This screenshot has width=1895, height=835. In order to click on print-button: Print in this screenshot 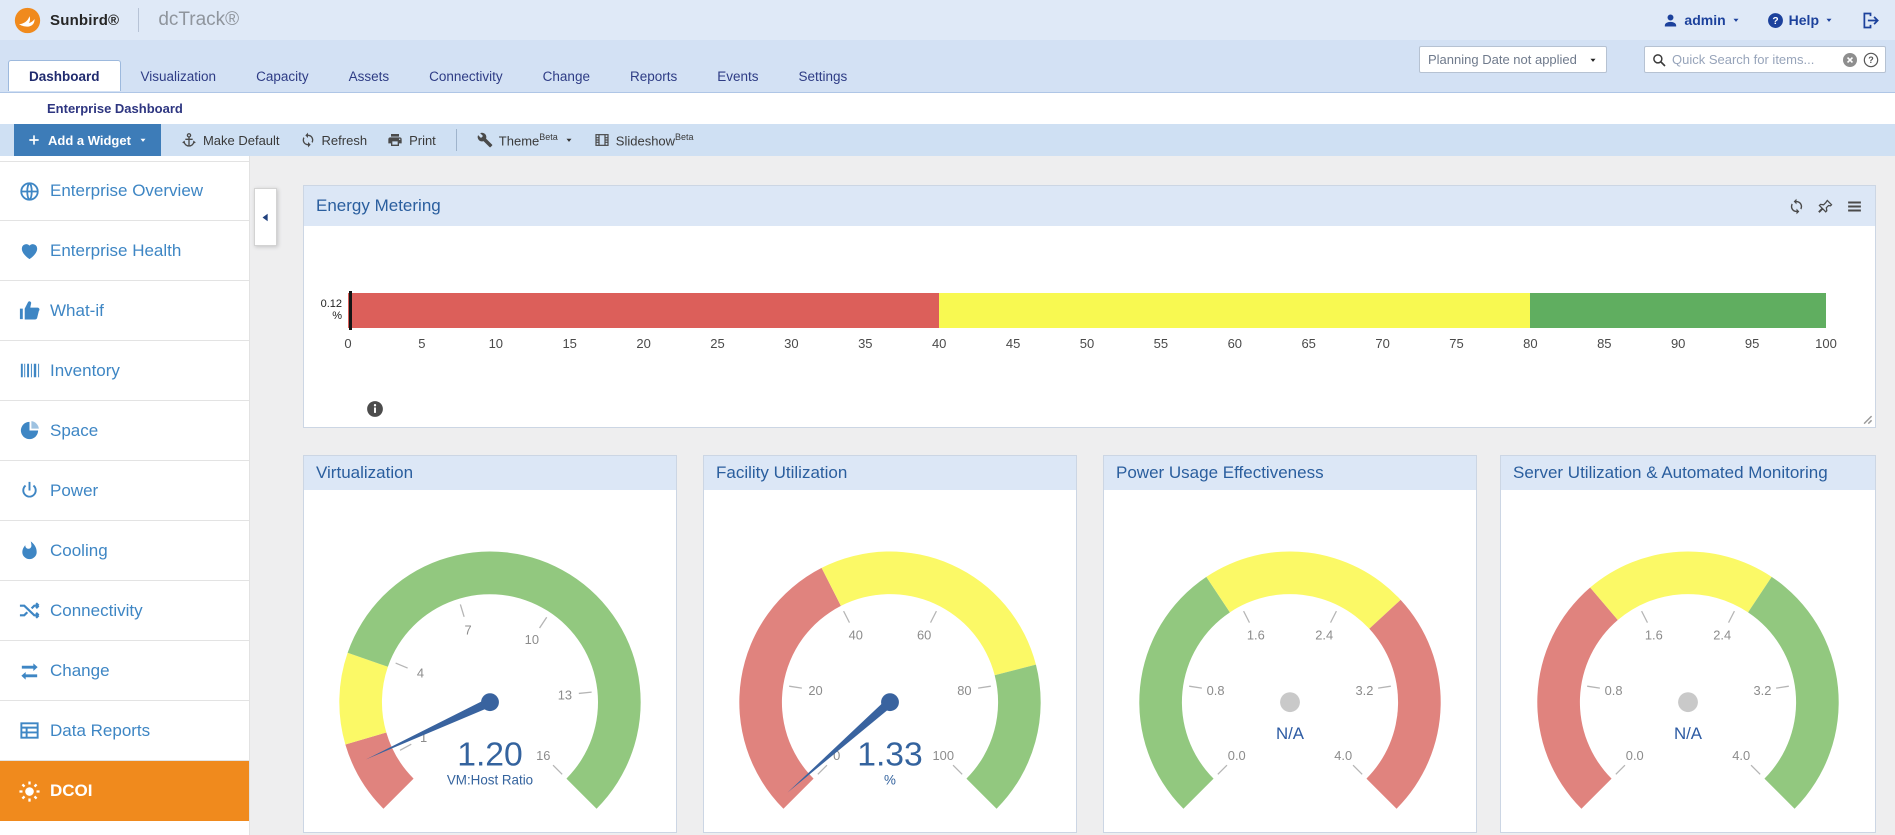, I will do `click(411, 140)`.